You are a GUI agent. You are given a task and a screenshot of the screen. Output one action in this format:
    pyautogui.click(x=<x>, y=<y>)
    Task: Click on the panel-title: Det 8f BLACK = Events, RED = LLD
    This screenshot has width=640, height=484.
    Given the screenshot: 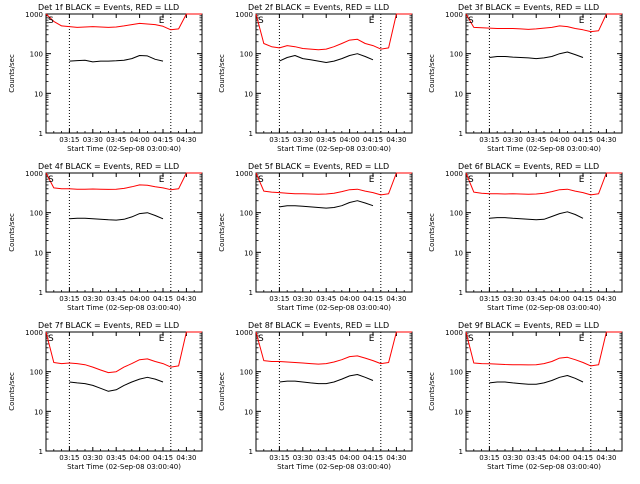 What is the action you would take?
    pyautogui.click(x=318, y=325)
    